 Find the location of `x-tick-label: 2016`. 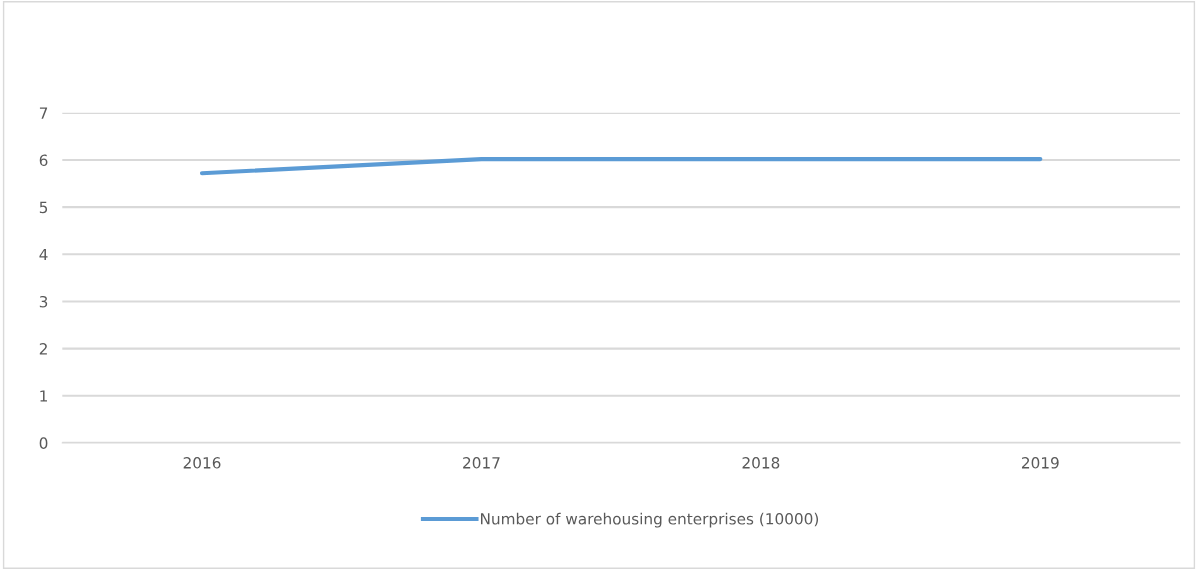

x-tick-label: 2016 is located at coordinates (202, 463).